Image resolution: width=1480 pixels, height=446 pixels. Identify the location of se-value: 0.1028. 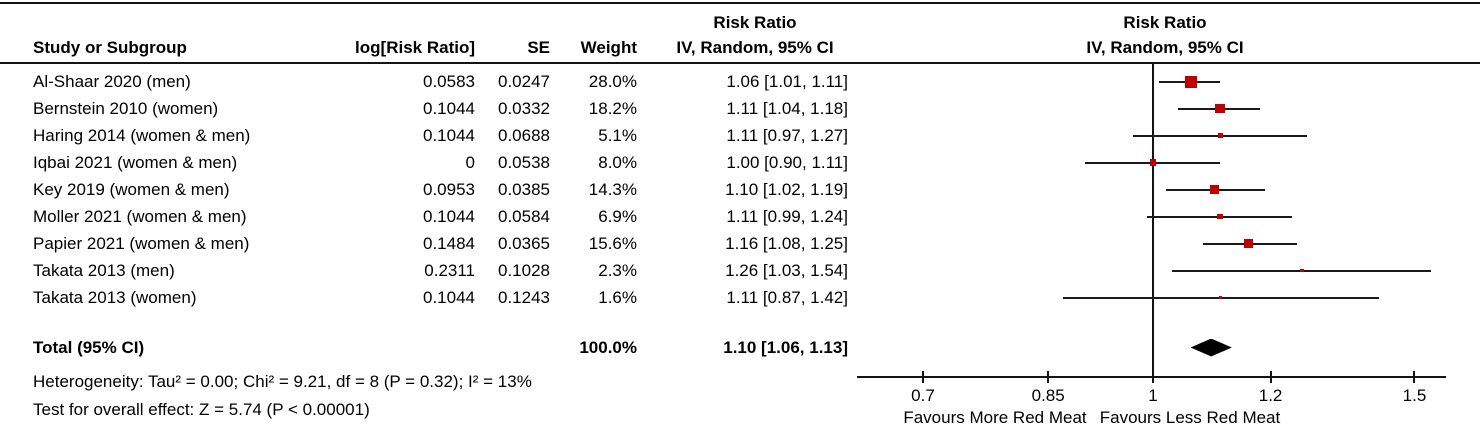
(524, 270).